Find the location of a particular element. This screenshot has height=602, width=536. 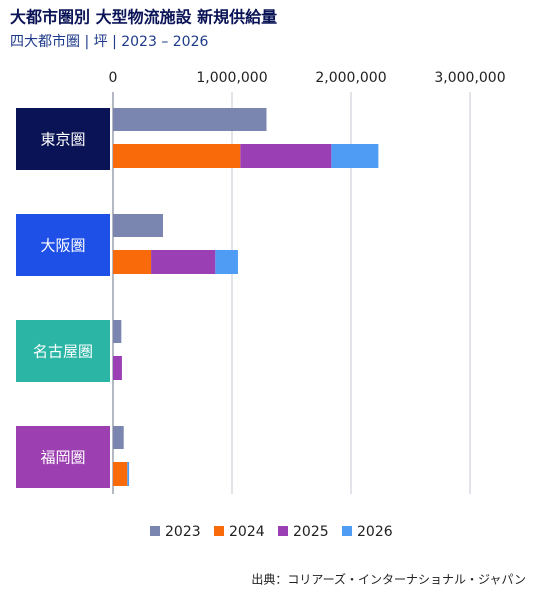

legend-label: 2024 is located at coordinates (247, 532).